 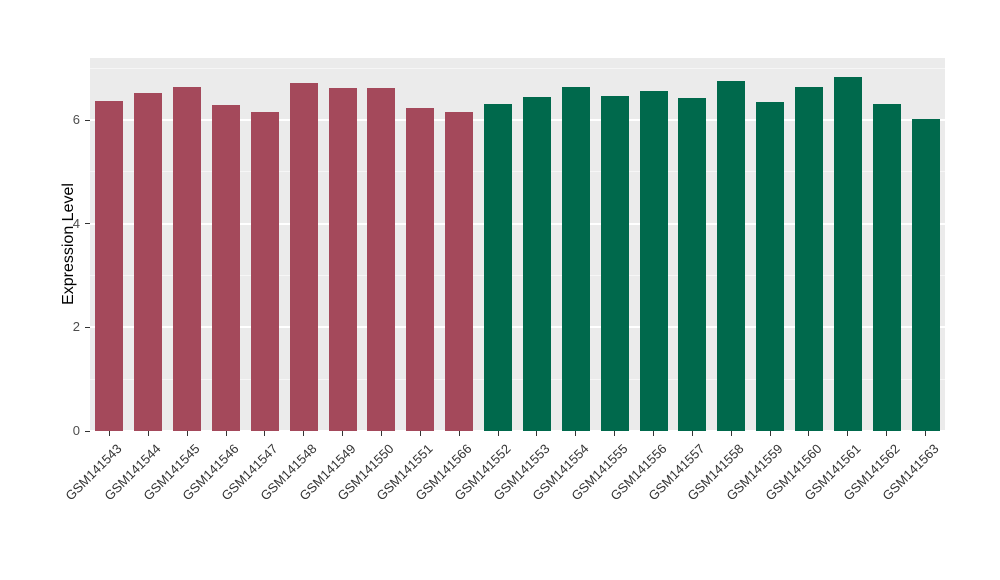 I want to click on y-tick-label: 0, so click(x=76, y=430).